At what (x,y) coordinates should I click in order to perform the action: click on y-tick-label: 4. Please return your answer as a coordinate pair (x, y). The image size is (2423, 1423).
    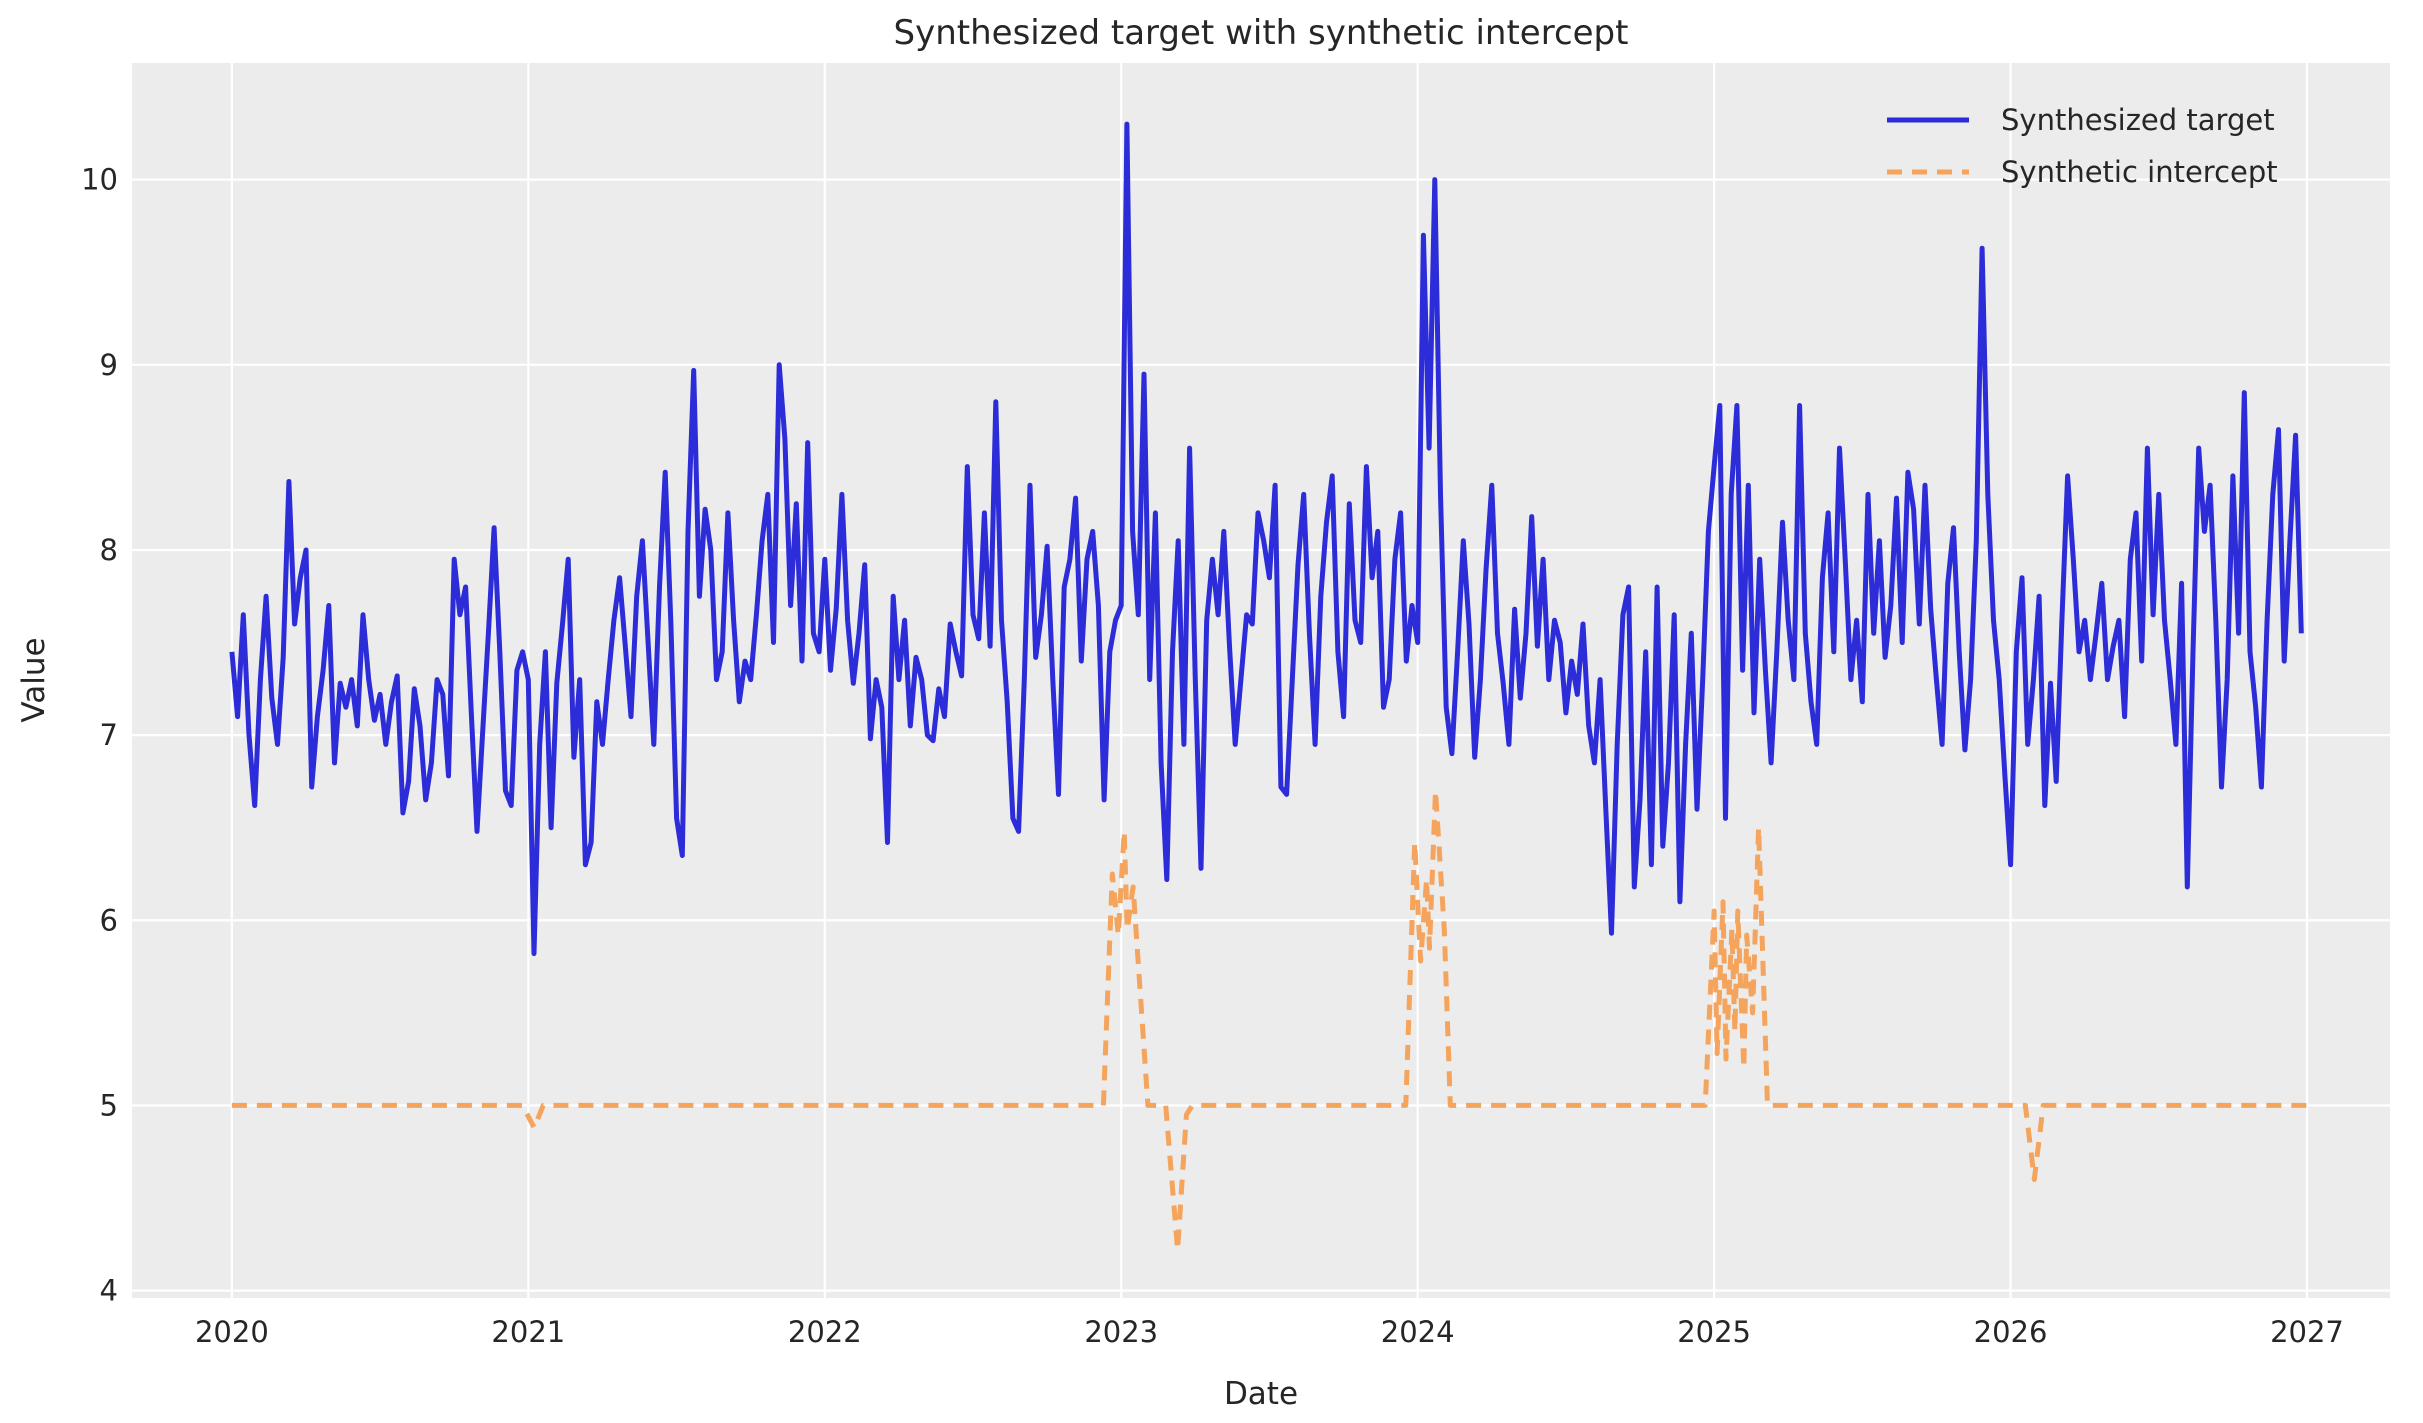
    Looking at the image, I should click on (109, 1291).